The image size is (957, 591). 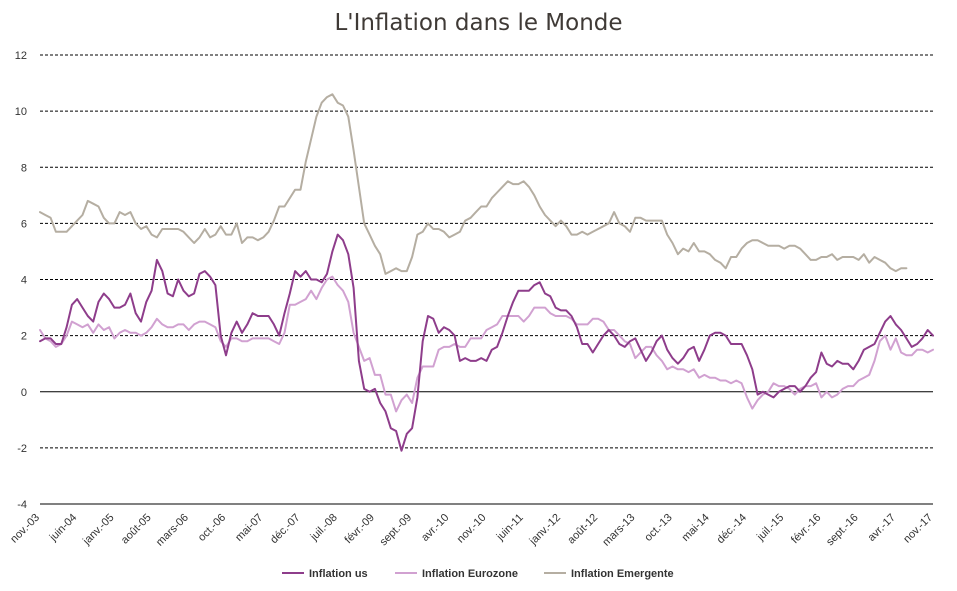 What do you see at coordinates (21, 112) in the screenshot?
I see `y-tick-label: 10` at bounding box center [21, 112].